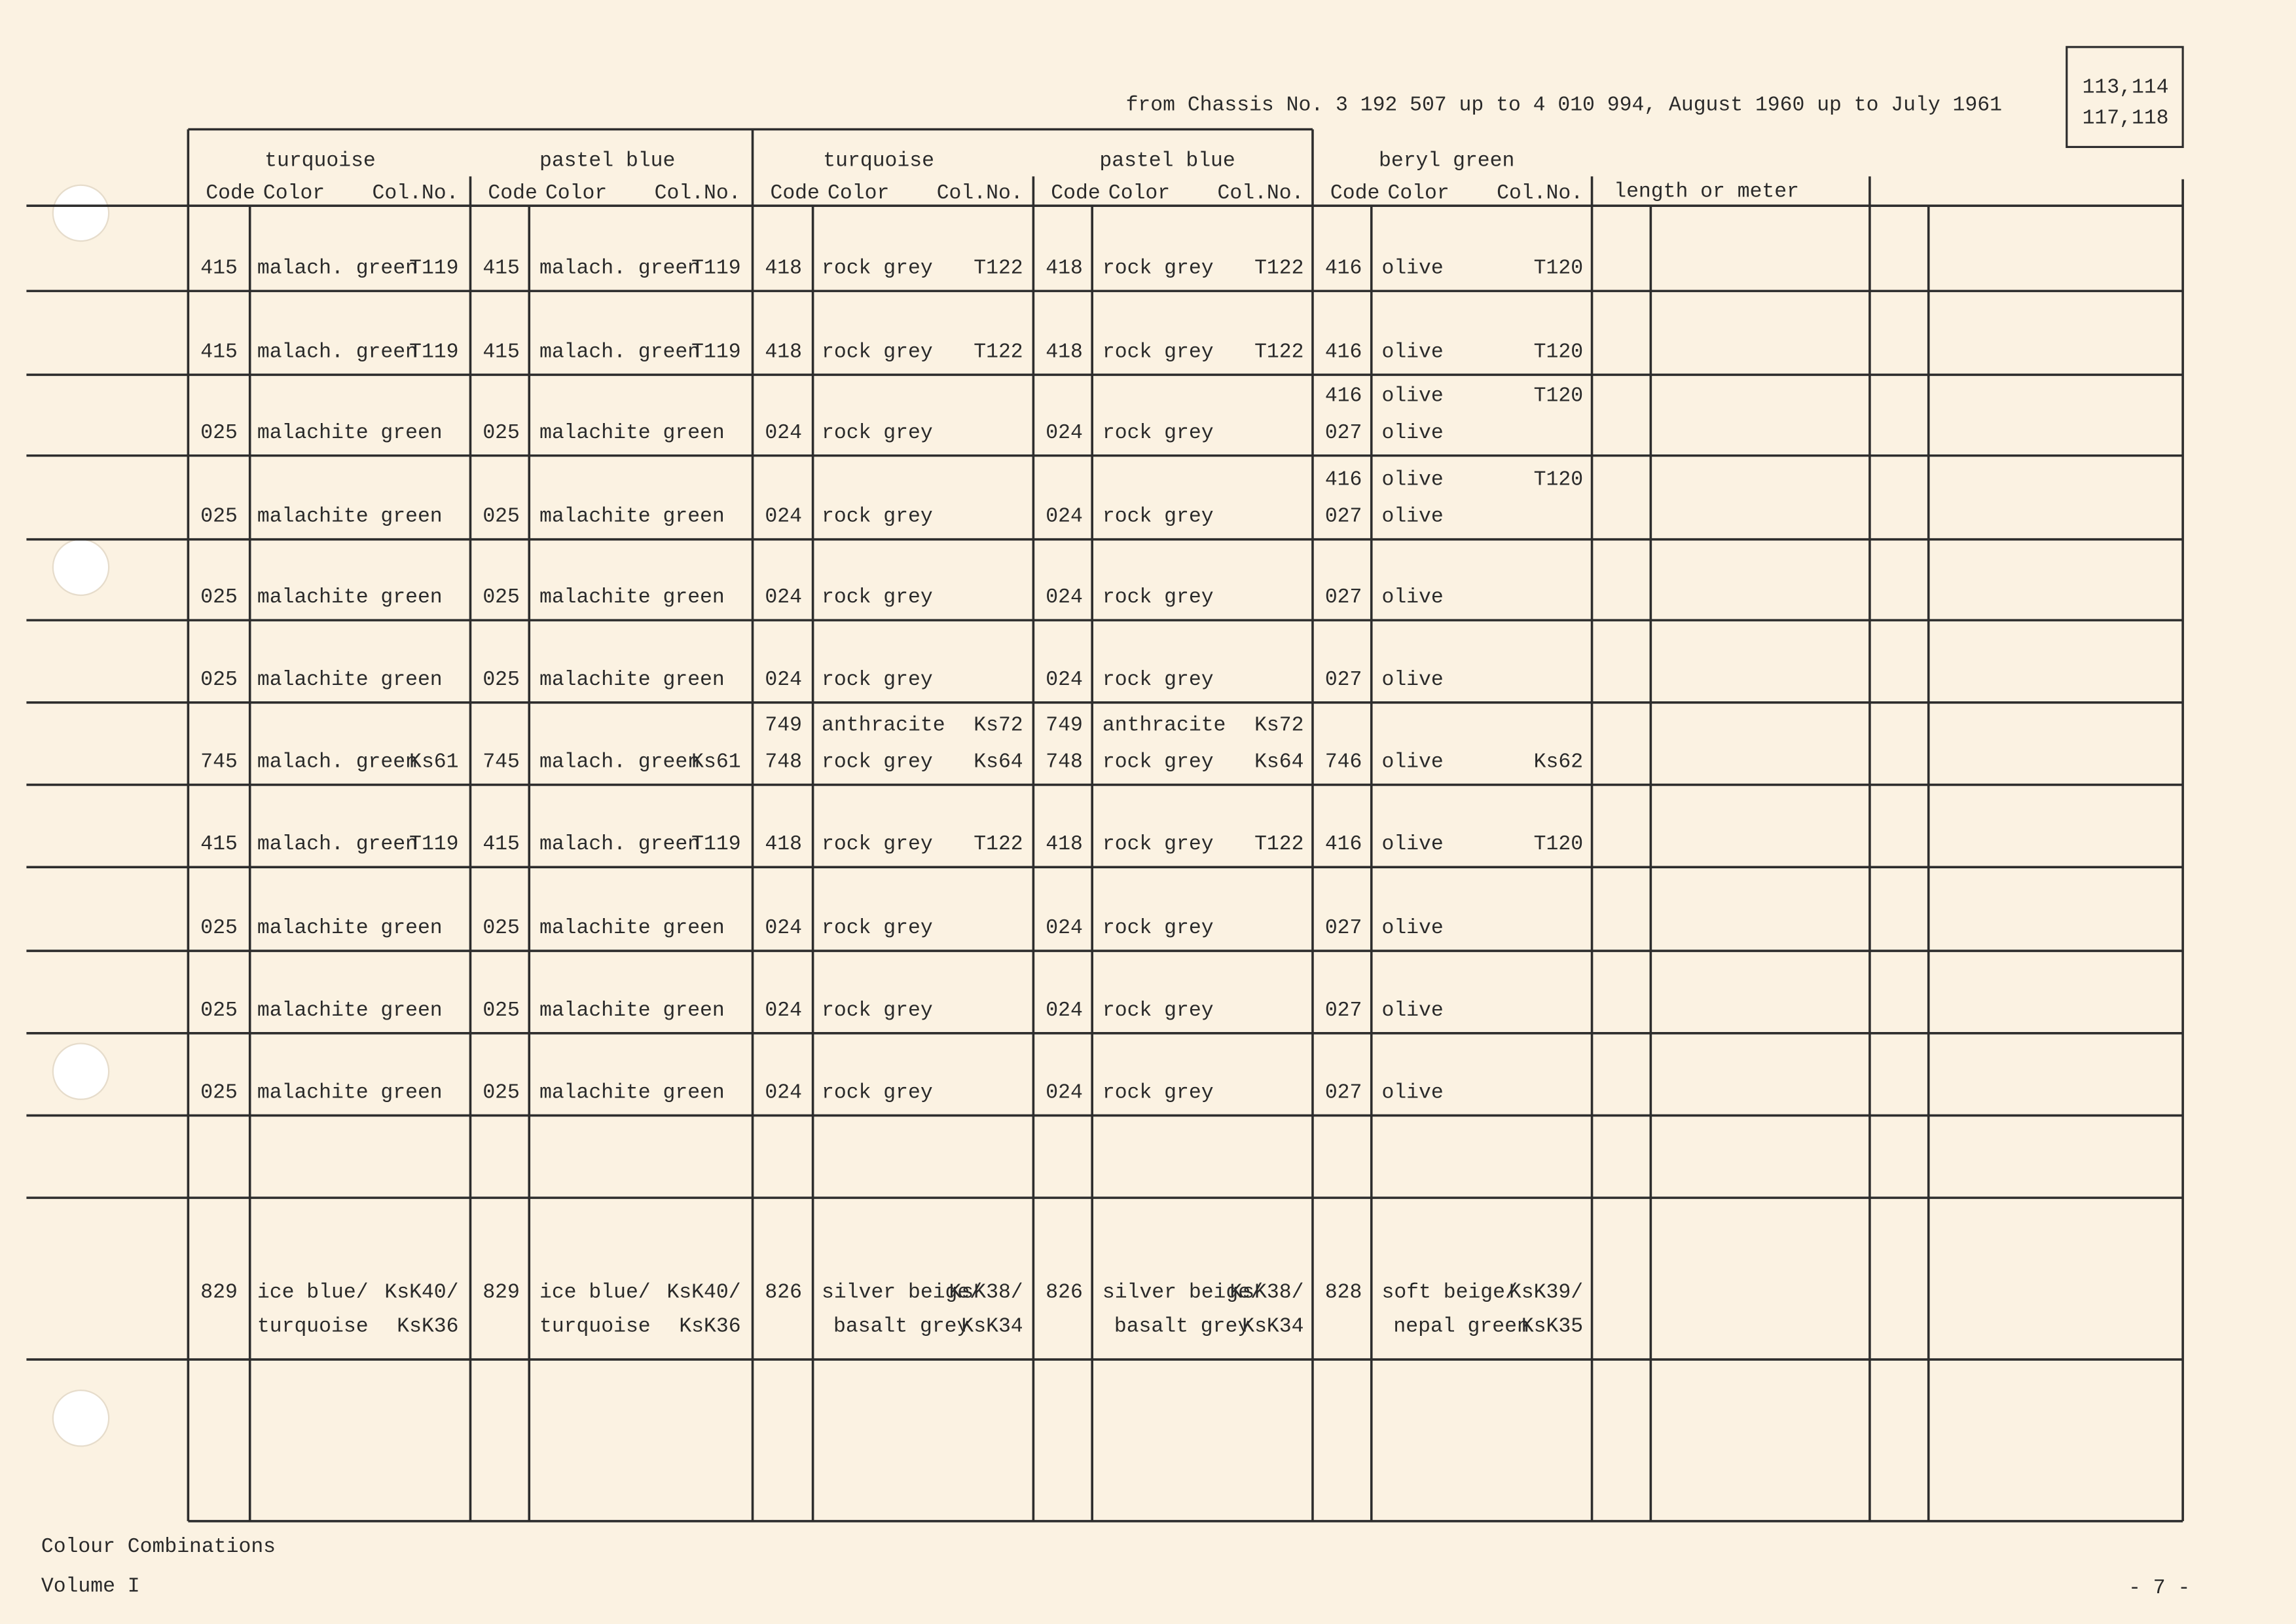 The image size is (2296, 1624). What do you see at coordinates (901, 1326) in the screenshot?
I see `color-name: basalt grey` at bounding box center [901, 1326].